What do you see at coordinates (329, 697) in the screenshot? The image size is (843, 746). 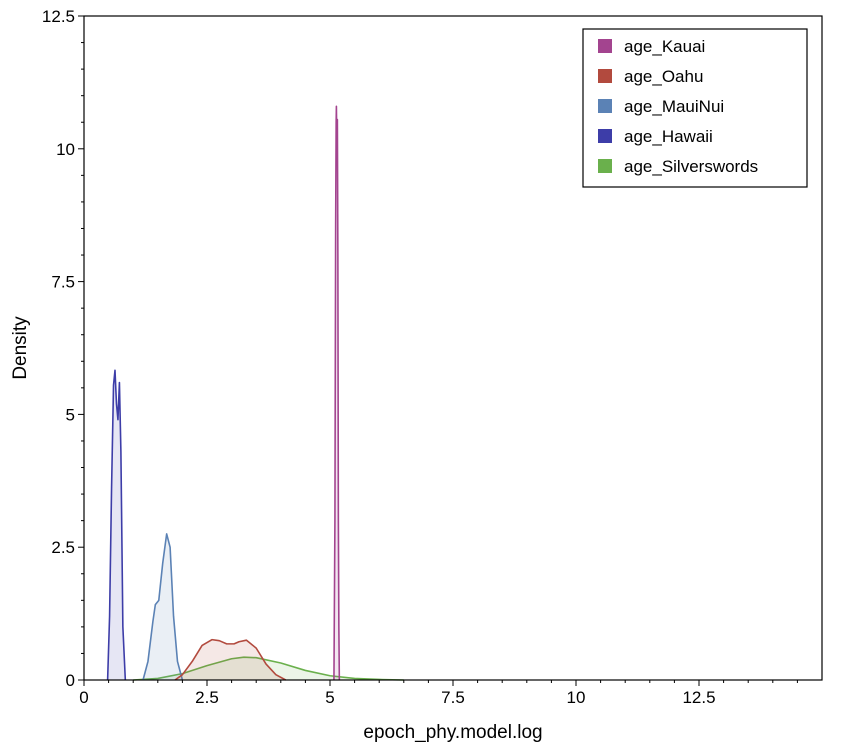 I see `x-tick-label: 5` at bounding box center [329, 697].